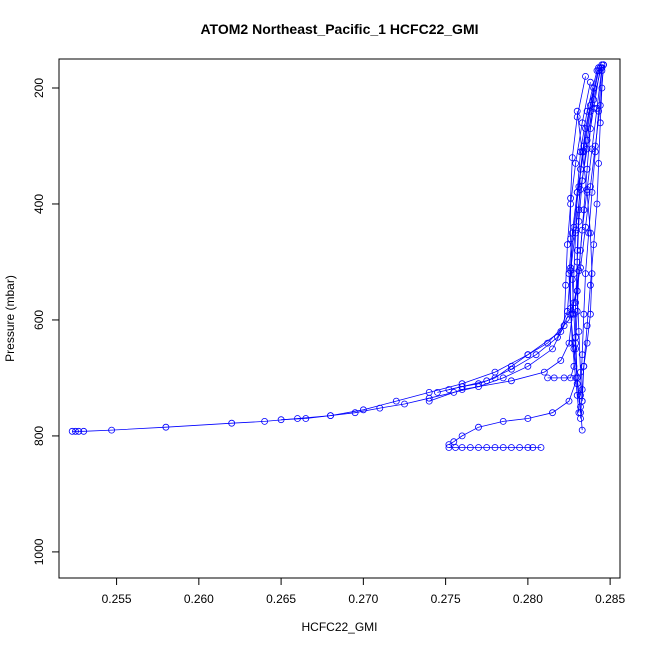 This screenshot has height=650, width=650. Describe the element at coordinates (446, 599) in the screenshot. I see `x-tick-label: 0.275` at that location.